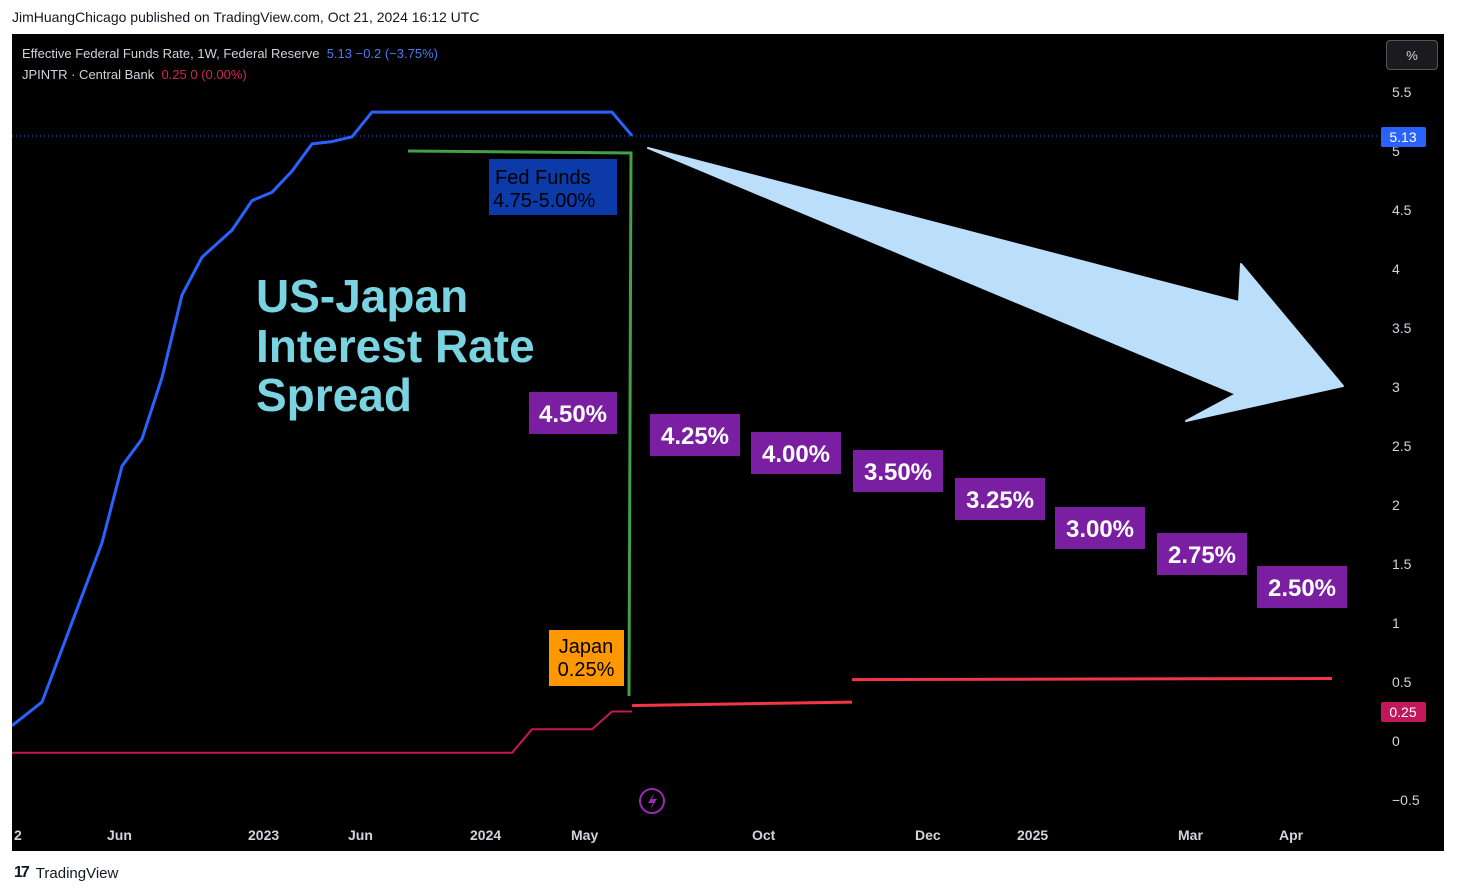 The width and height of the screenshot is (1457, 896). I want to click on down-arrow-icon, so click(995, 284).